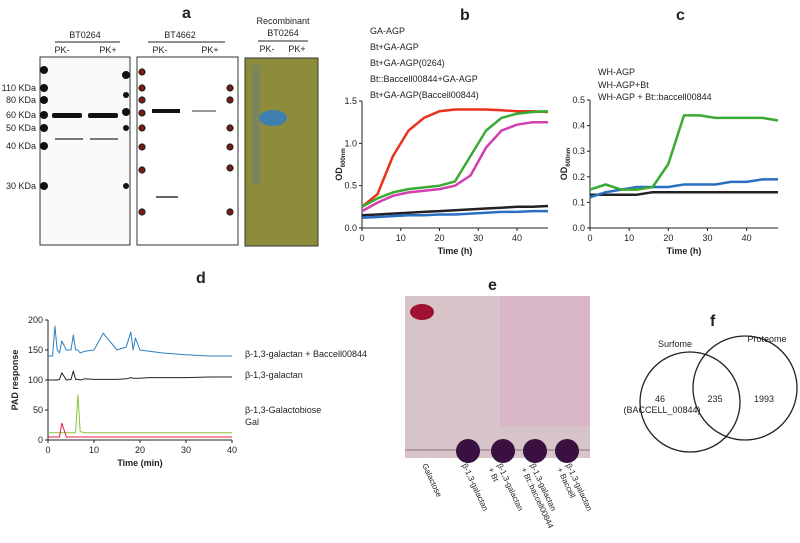 This screenshot has height=543, width=800. What do you see at coordinates (283, 21) in the screenshot?
I see `gel-title: Recombinant` at bounding box center [283, 21].